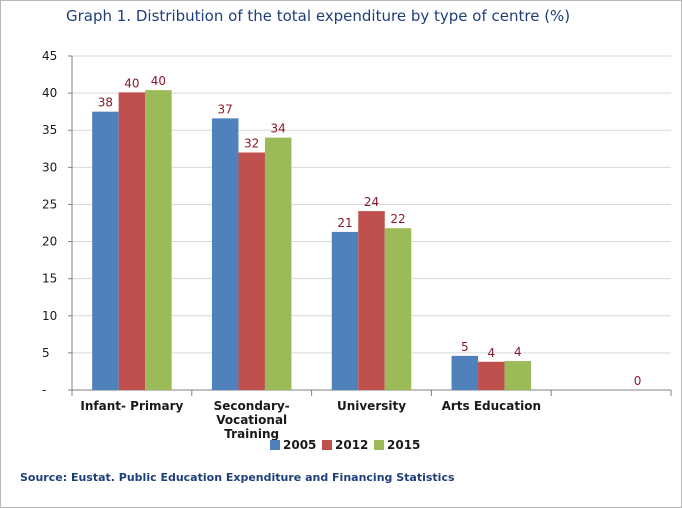 This screenshot has width=682, height=508. I want to click on legend-swatch-2015, so click(379, 445).